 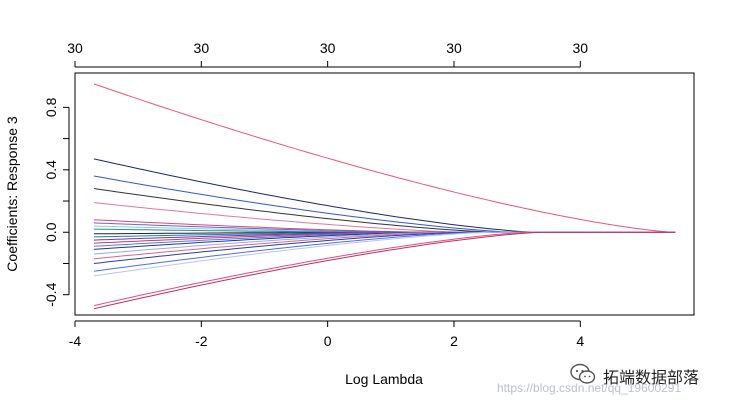 I want to click on x-tick-label: 0, so click(x=328, y=341).